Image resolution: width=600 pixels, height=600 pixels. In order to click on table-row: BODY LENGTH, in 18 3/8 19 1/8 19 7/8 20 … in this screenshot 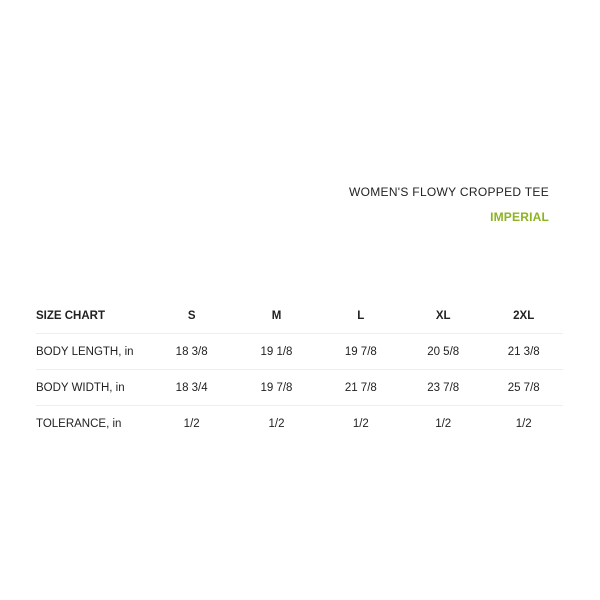, I will do `click(299, 351)`.